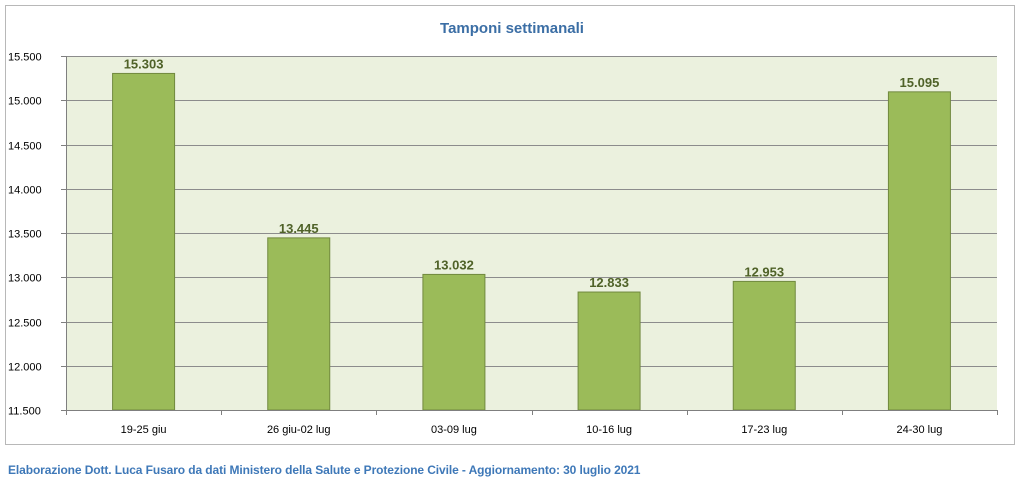 This screenshot has width=1024, height=490. I want to click on chart-title: Tamponi settimanali, so click(512, 28).